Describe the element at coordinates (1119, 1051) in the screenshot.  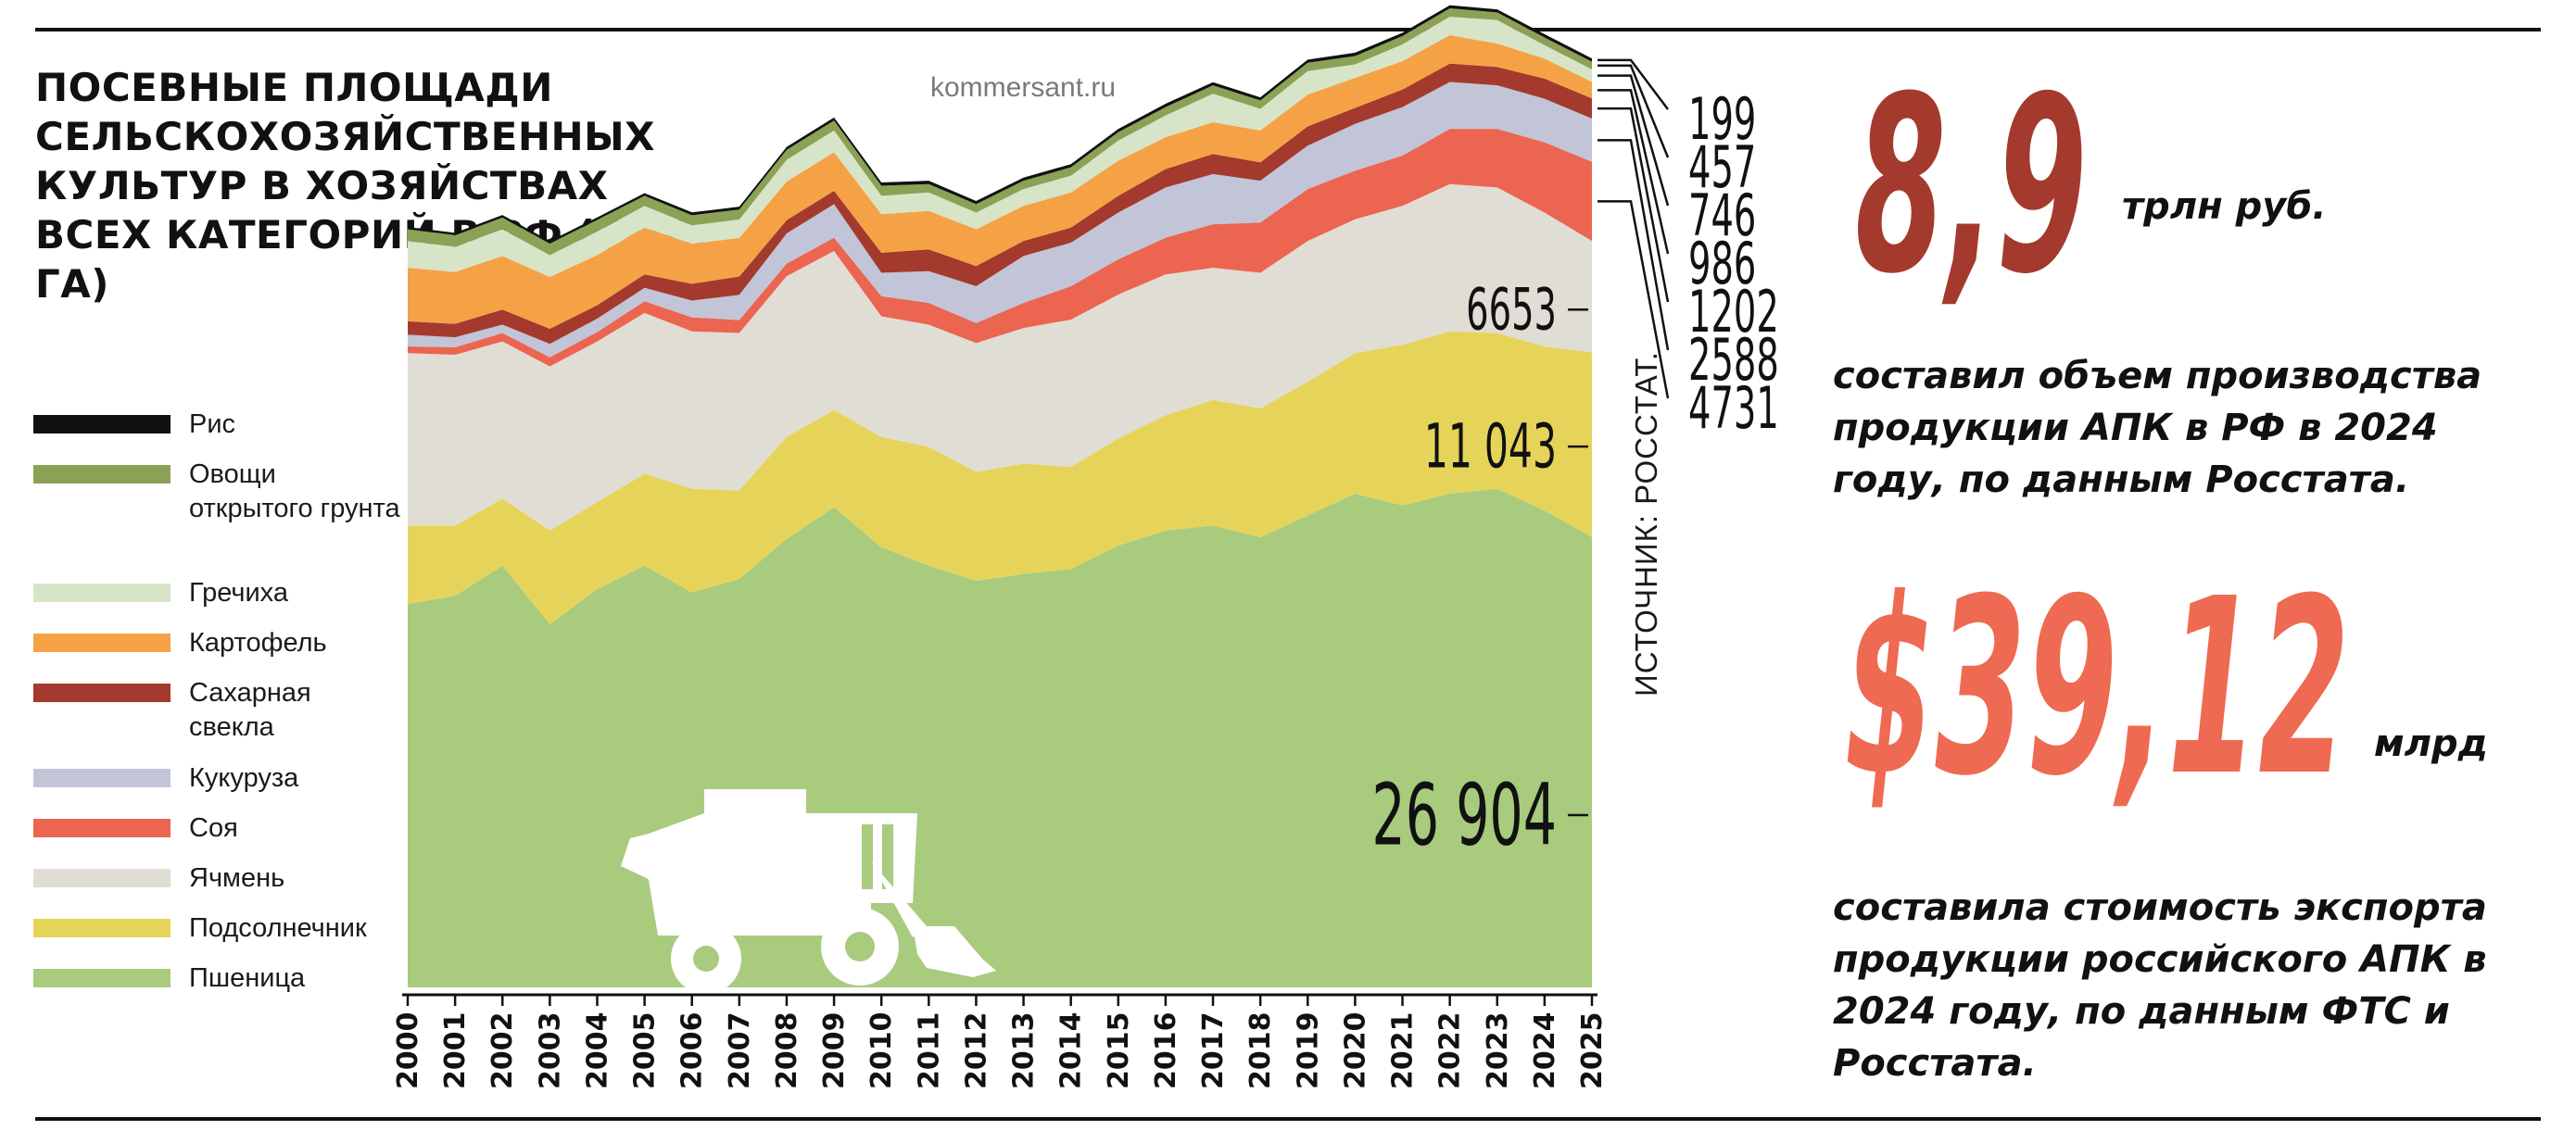
I see `x-tick-label: 2015` at that location.